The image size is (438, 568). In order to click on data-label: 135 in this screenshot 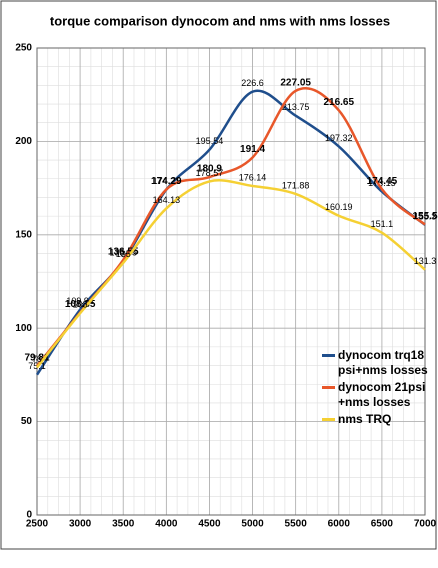, I will do `click(123, 254)`.